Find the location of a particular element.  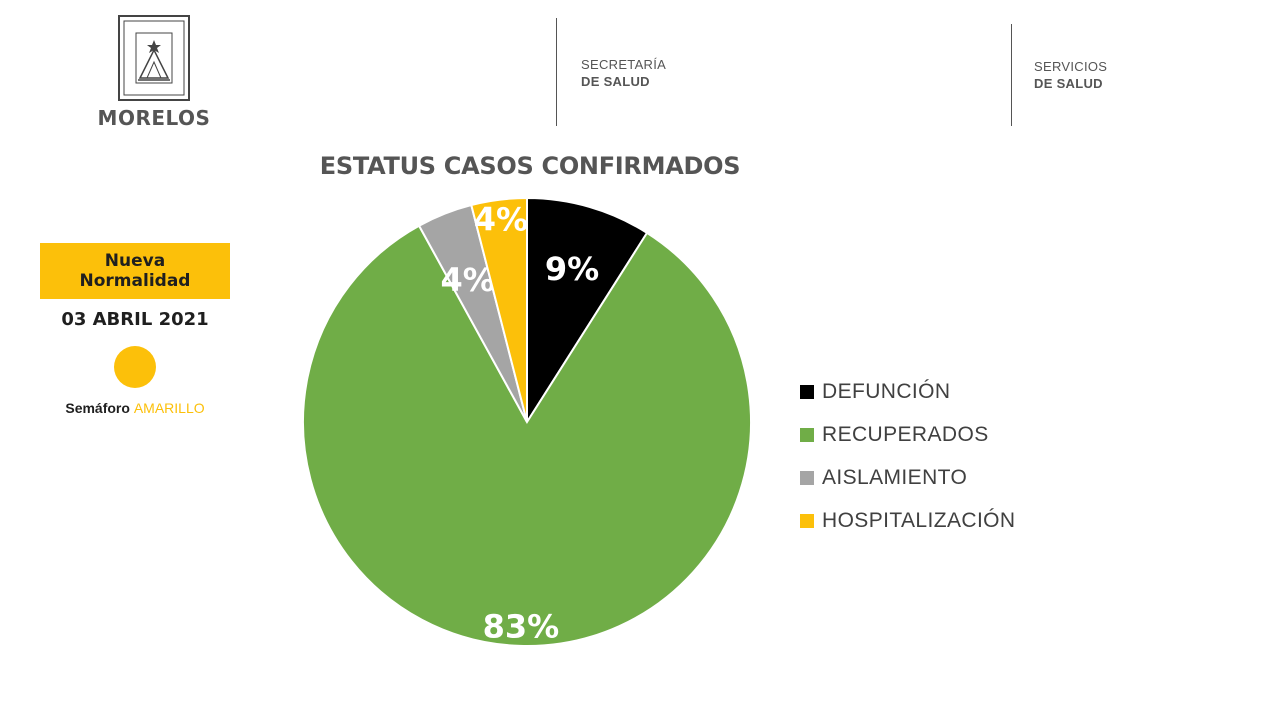

pie-slice-defuncion is located at coordinates (587, 311).